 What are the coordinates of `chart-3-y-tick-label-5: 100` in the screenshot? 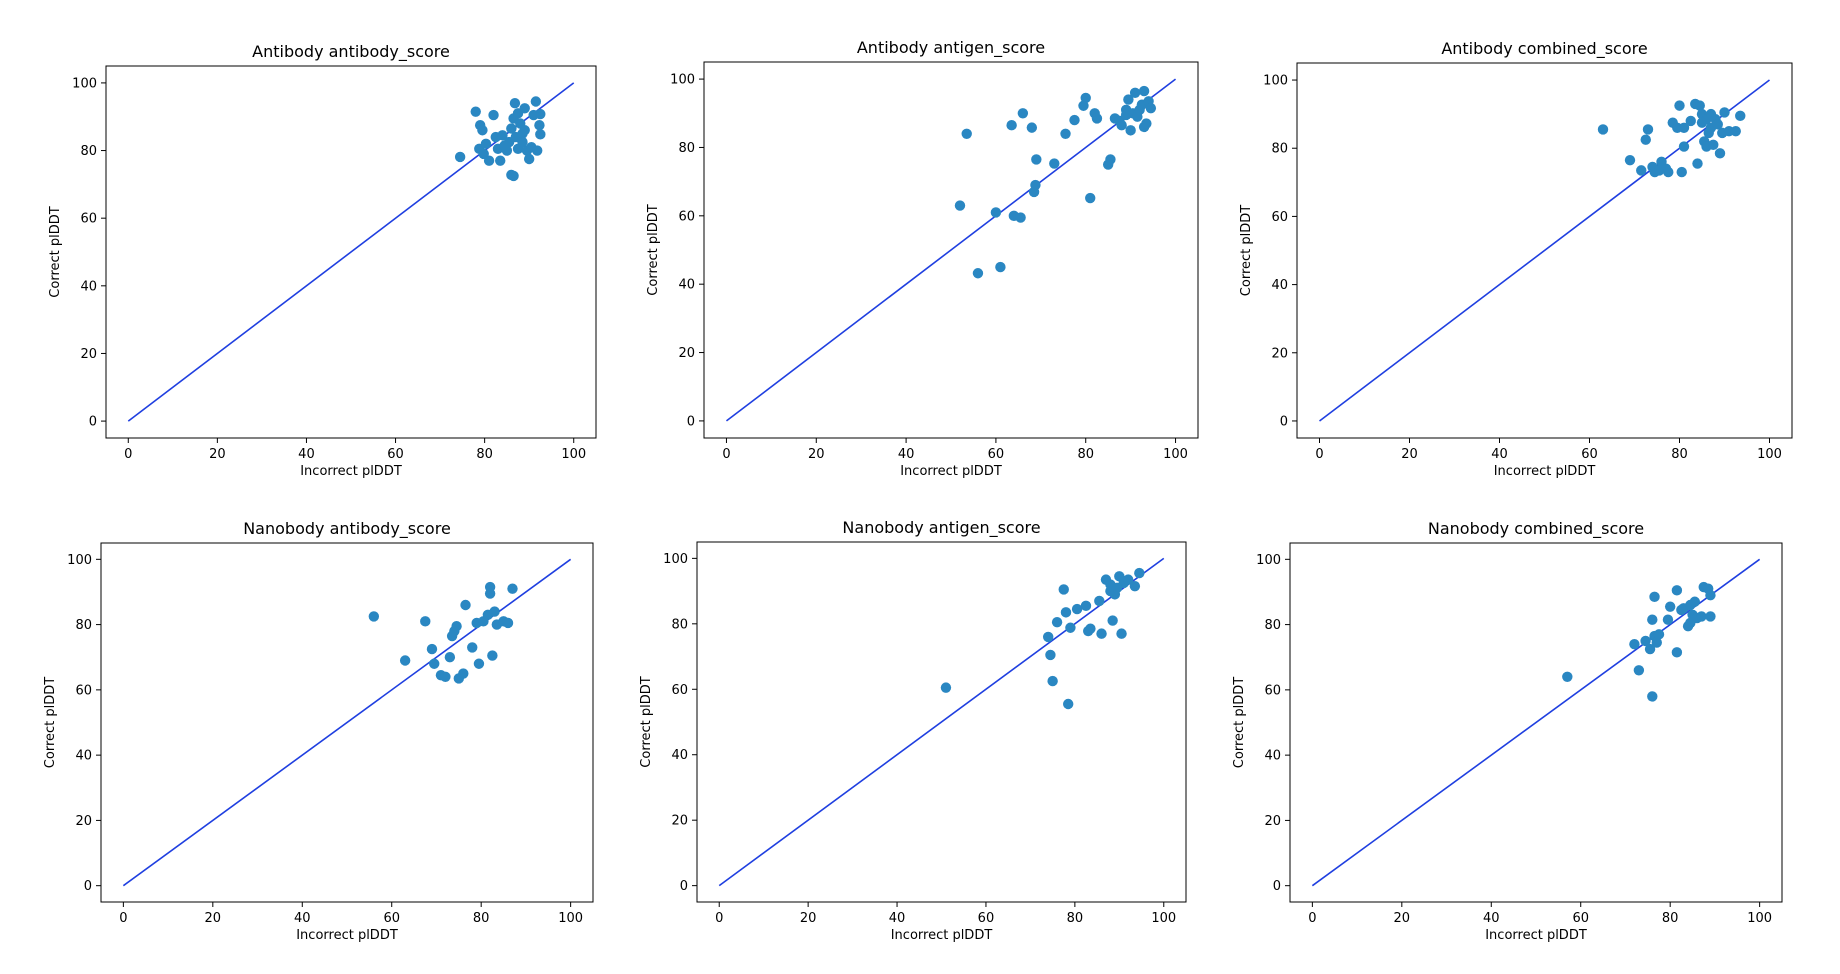 It's located at (79, 560).